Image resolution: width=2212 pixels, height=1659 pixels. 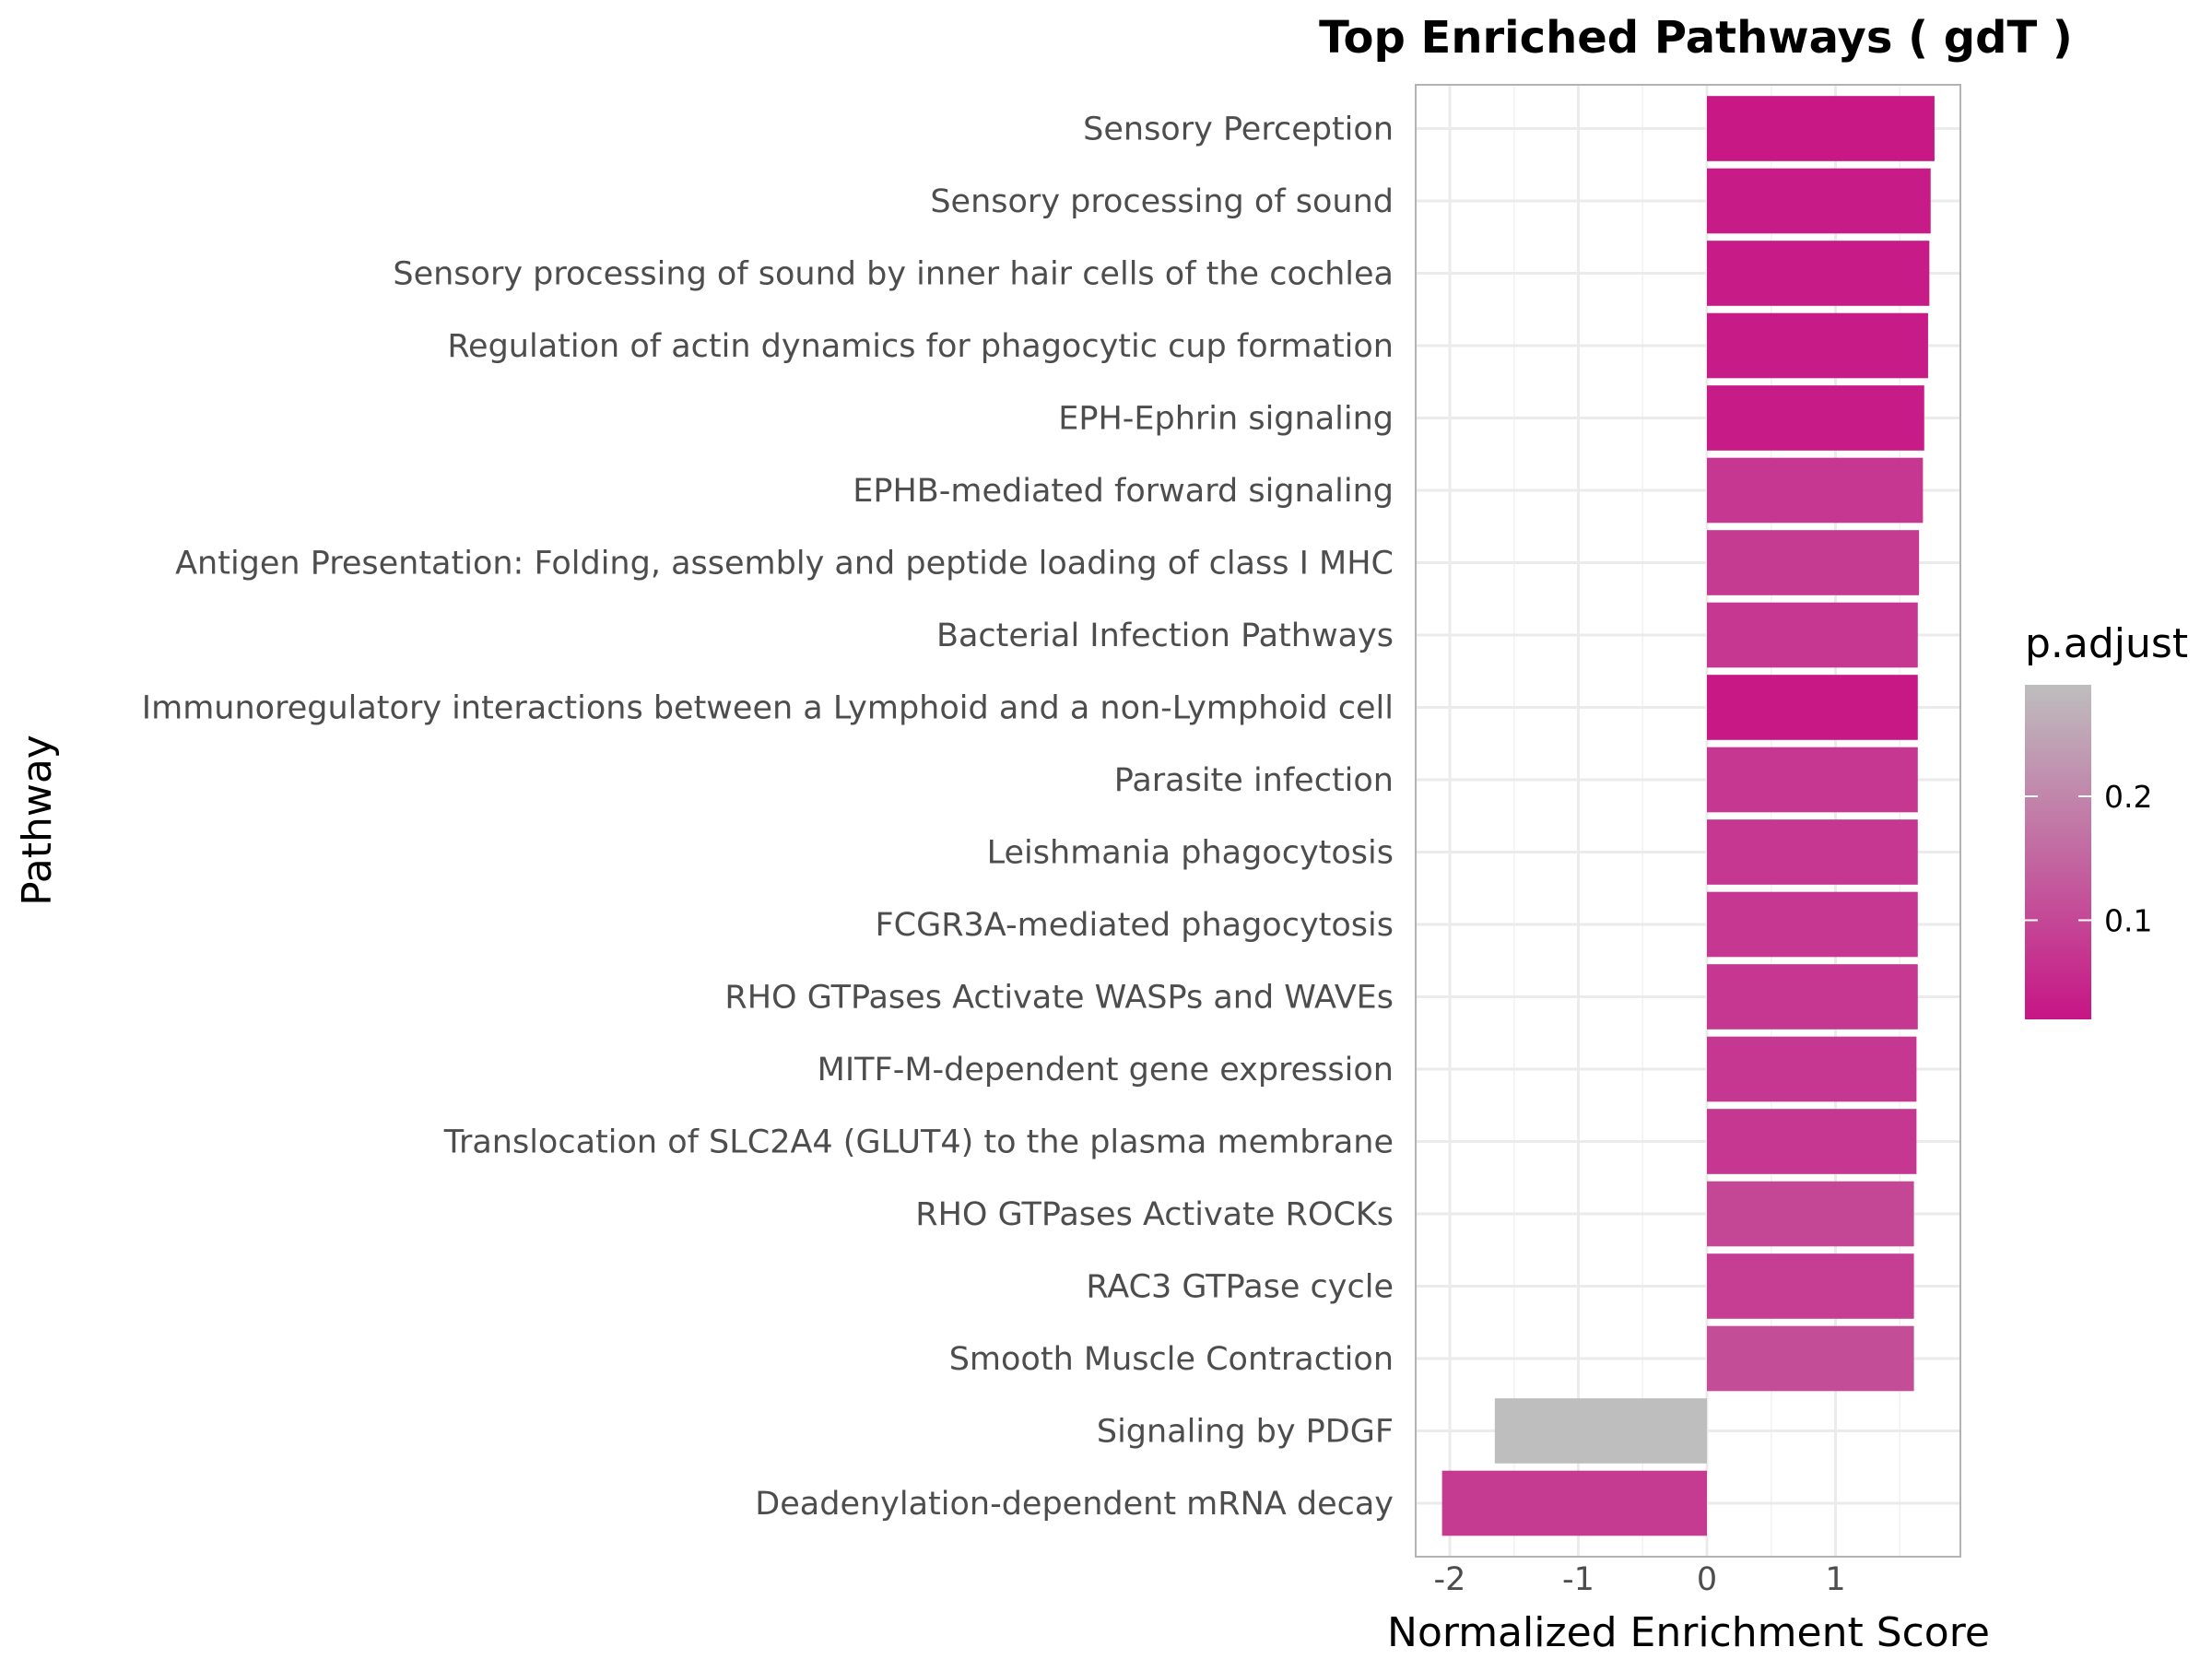 What do you see at coordinates (1688, 1632) in the screenshot?
I see `x-axis-title: Normalized Enrichment Score` at bounding box center [1688, 1632].